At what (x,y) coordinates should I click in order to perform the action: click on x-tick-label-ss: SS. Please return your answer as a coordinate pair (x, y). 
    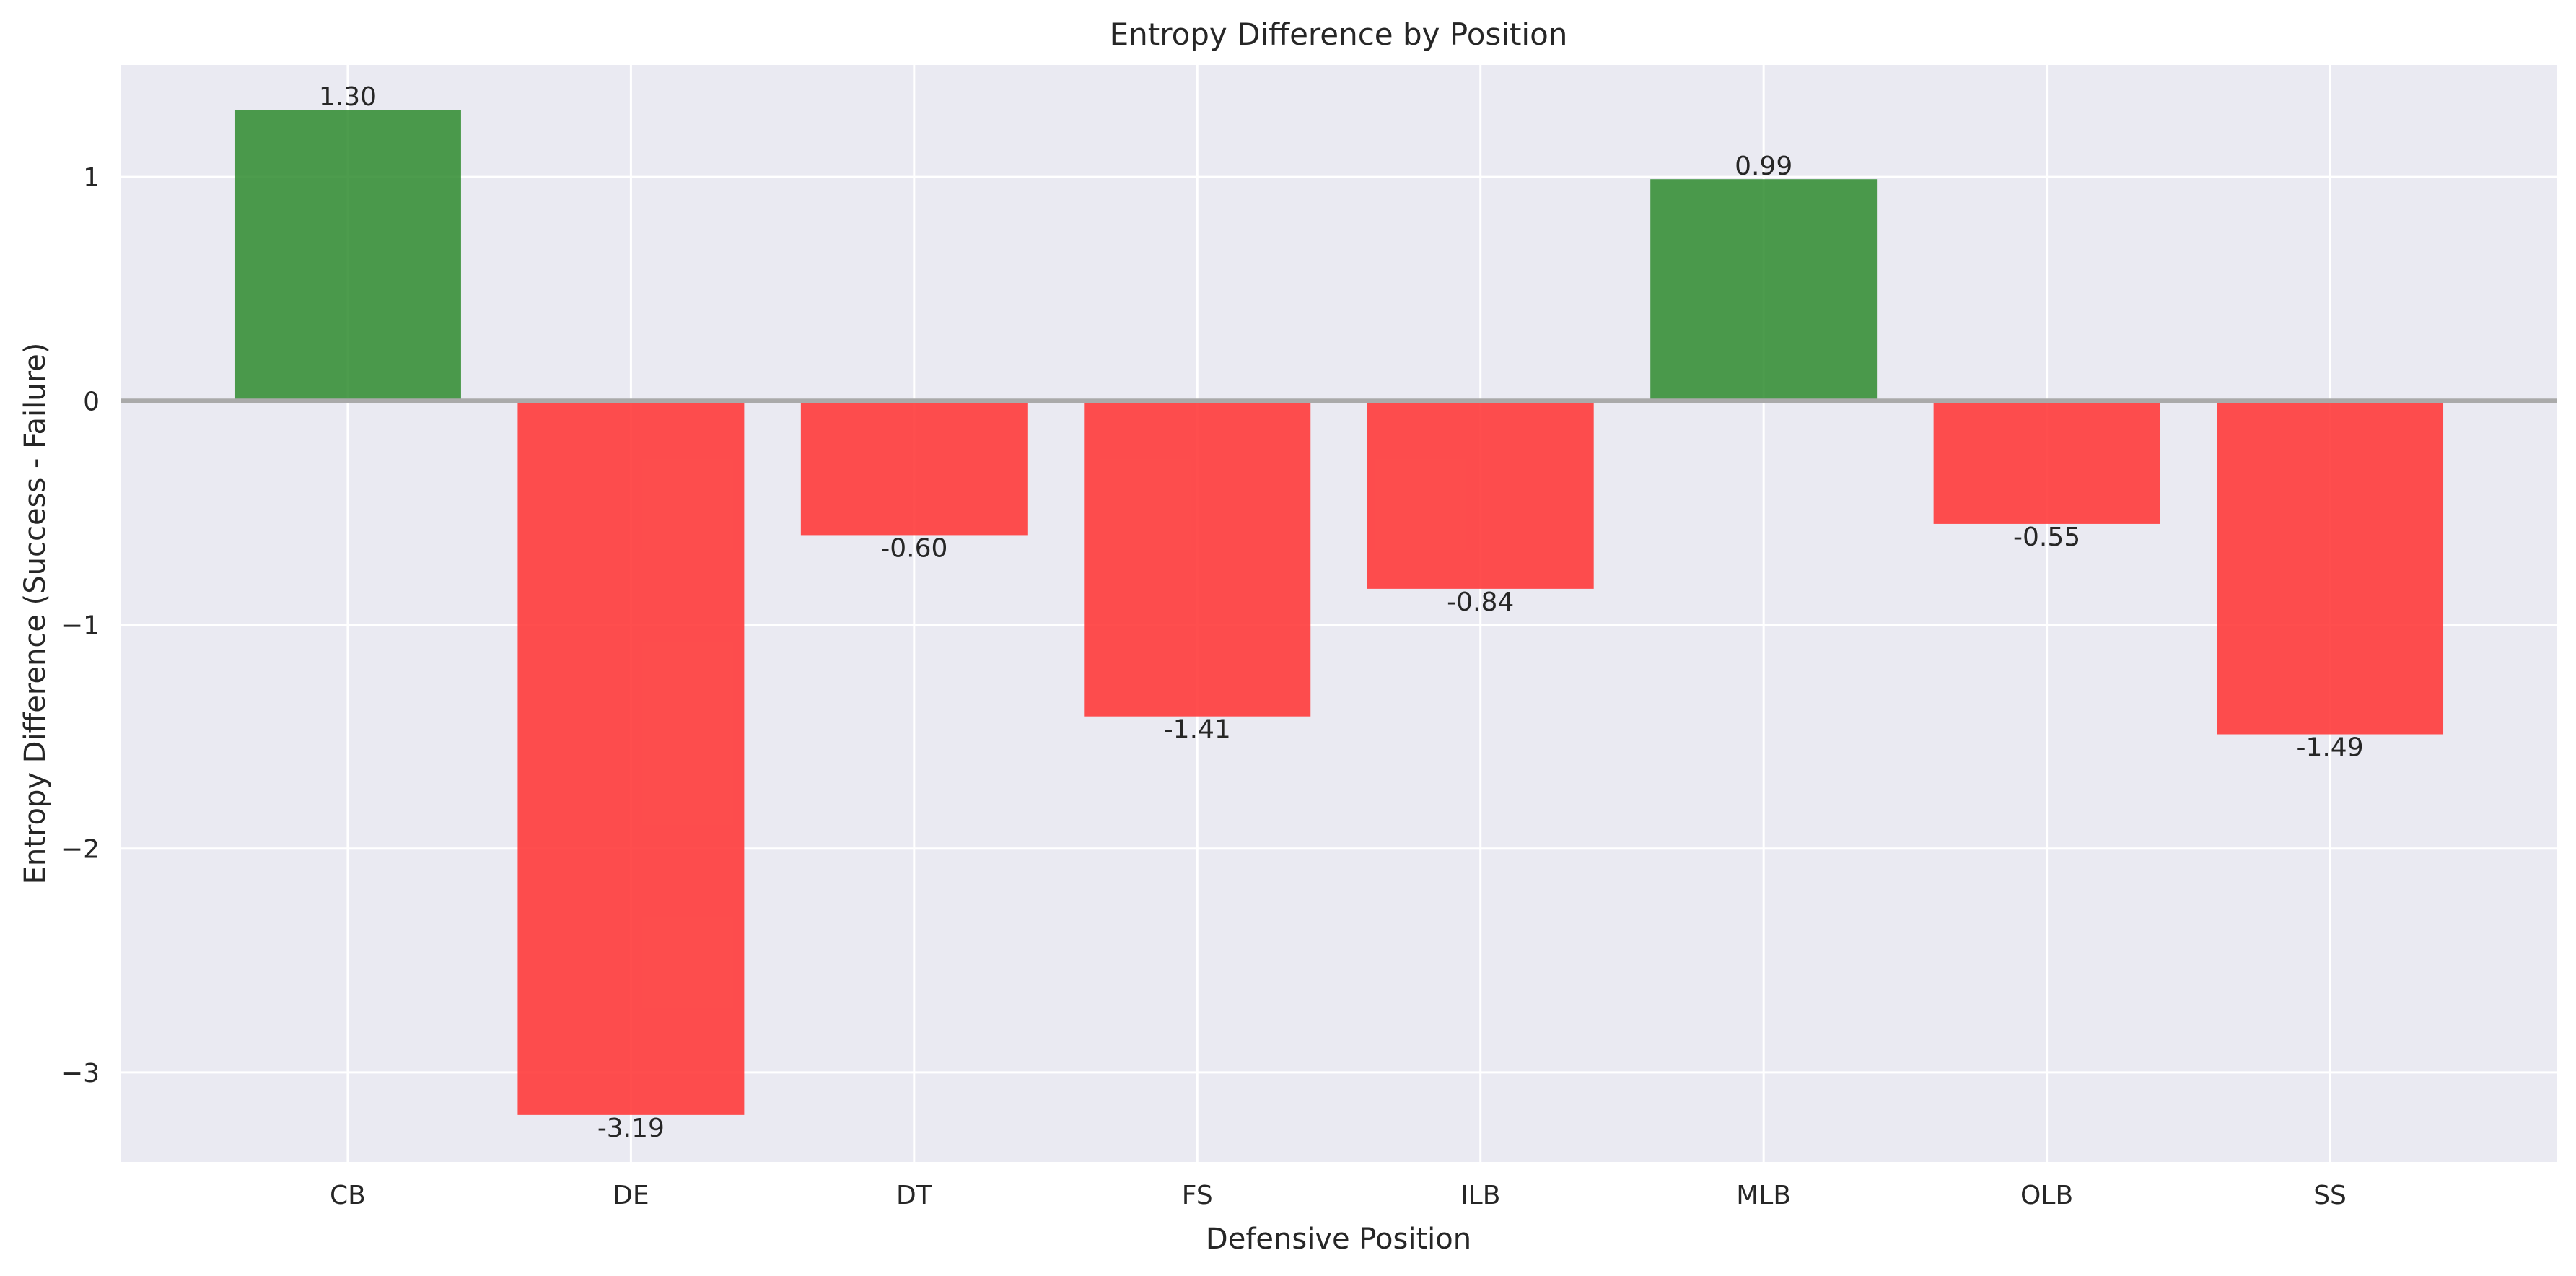
    Looking at the image, I should click on (2330, 1195).